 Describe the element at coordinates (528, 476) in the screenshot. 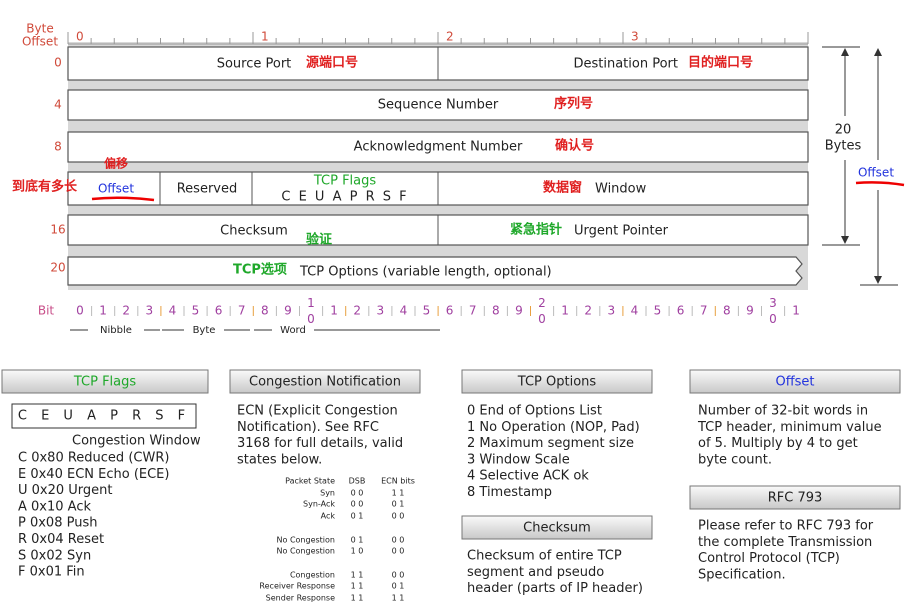

I see `option-item: 4 Selective ACK ok` at that location.